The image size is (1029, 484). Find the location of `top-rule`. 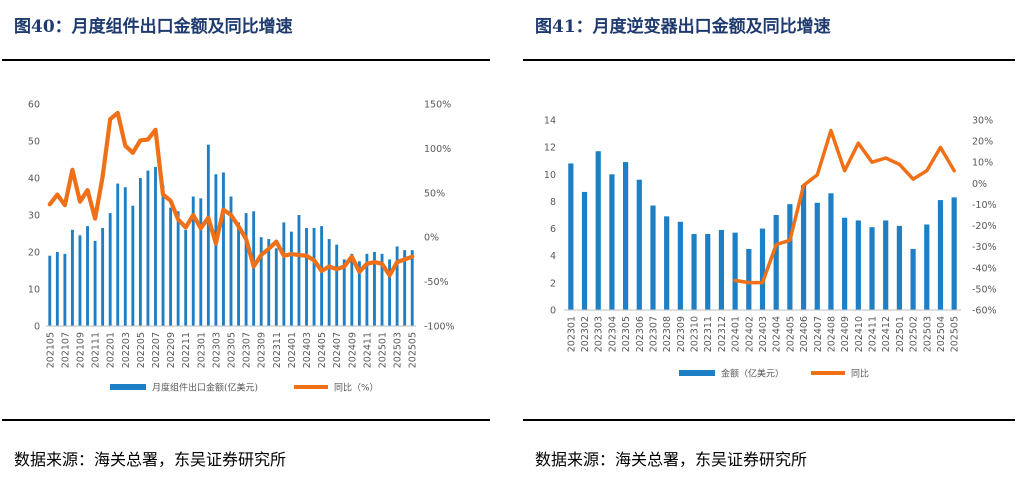

top-rule is located at coordinates (246, 60).